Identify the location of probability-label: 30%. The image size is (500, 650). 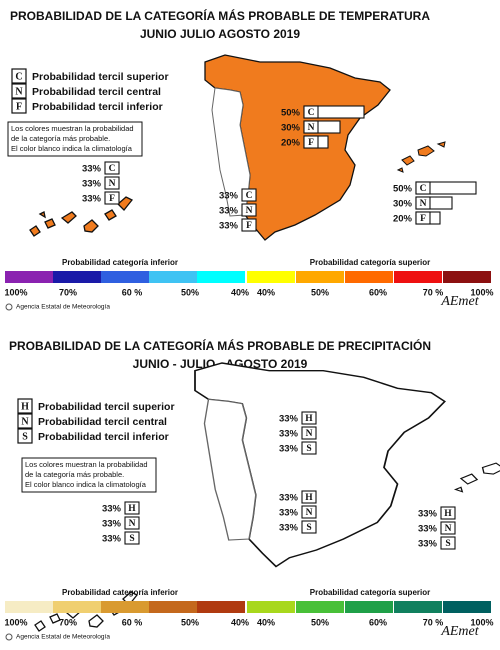
(291, 128).